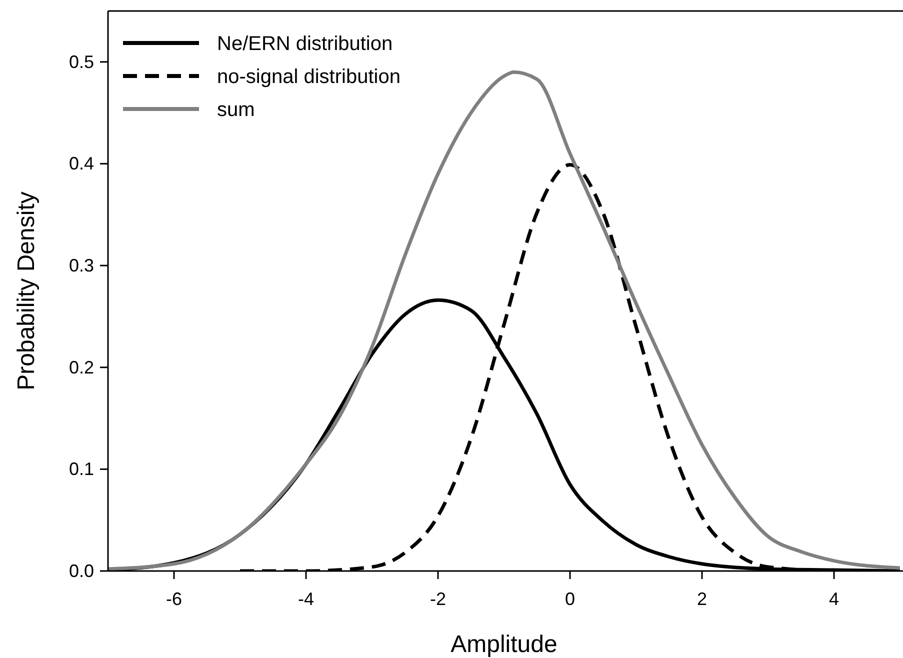 The image size is (903, 658). Describe the element at coordinates (306, 599) in the screenshot. I see `x-tick-label: -4` at that location.